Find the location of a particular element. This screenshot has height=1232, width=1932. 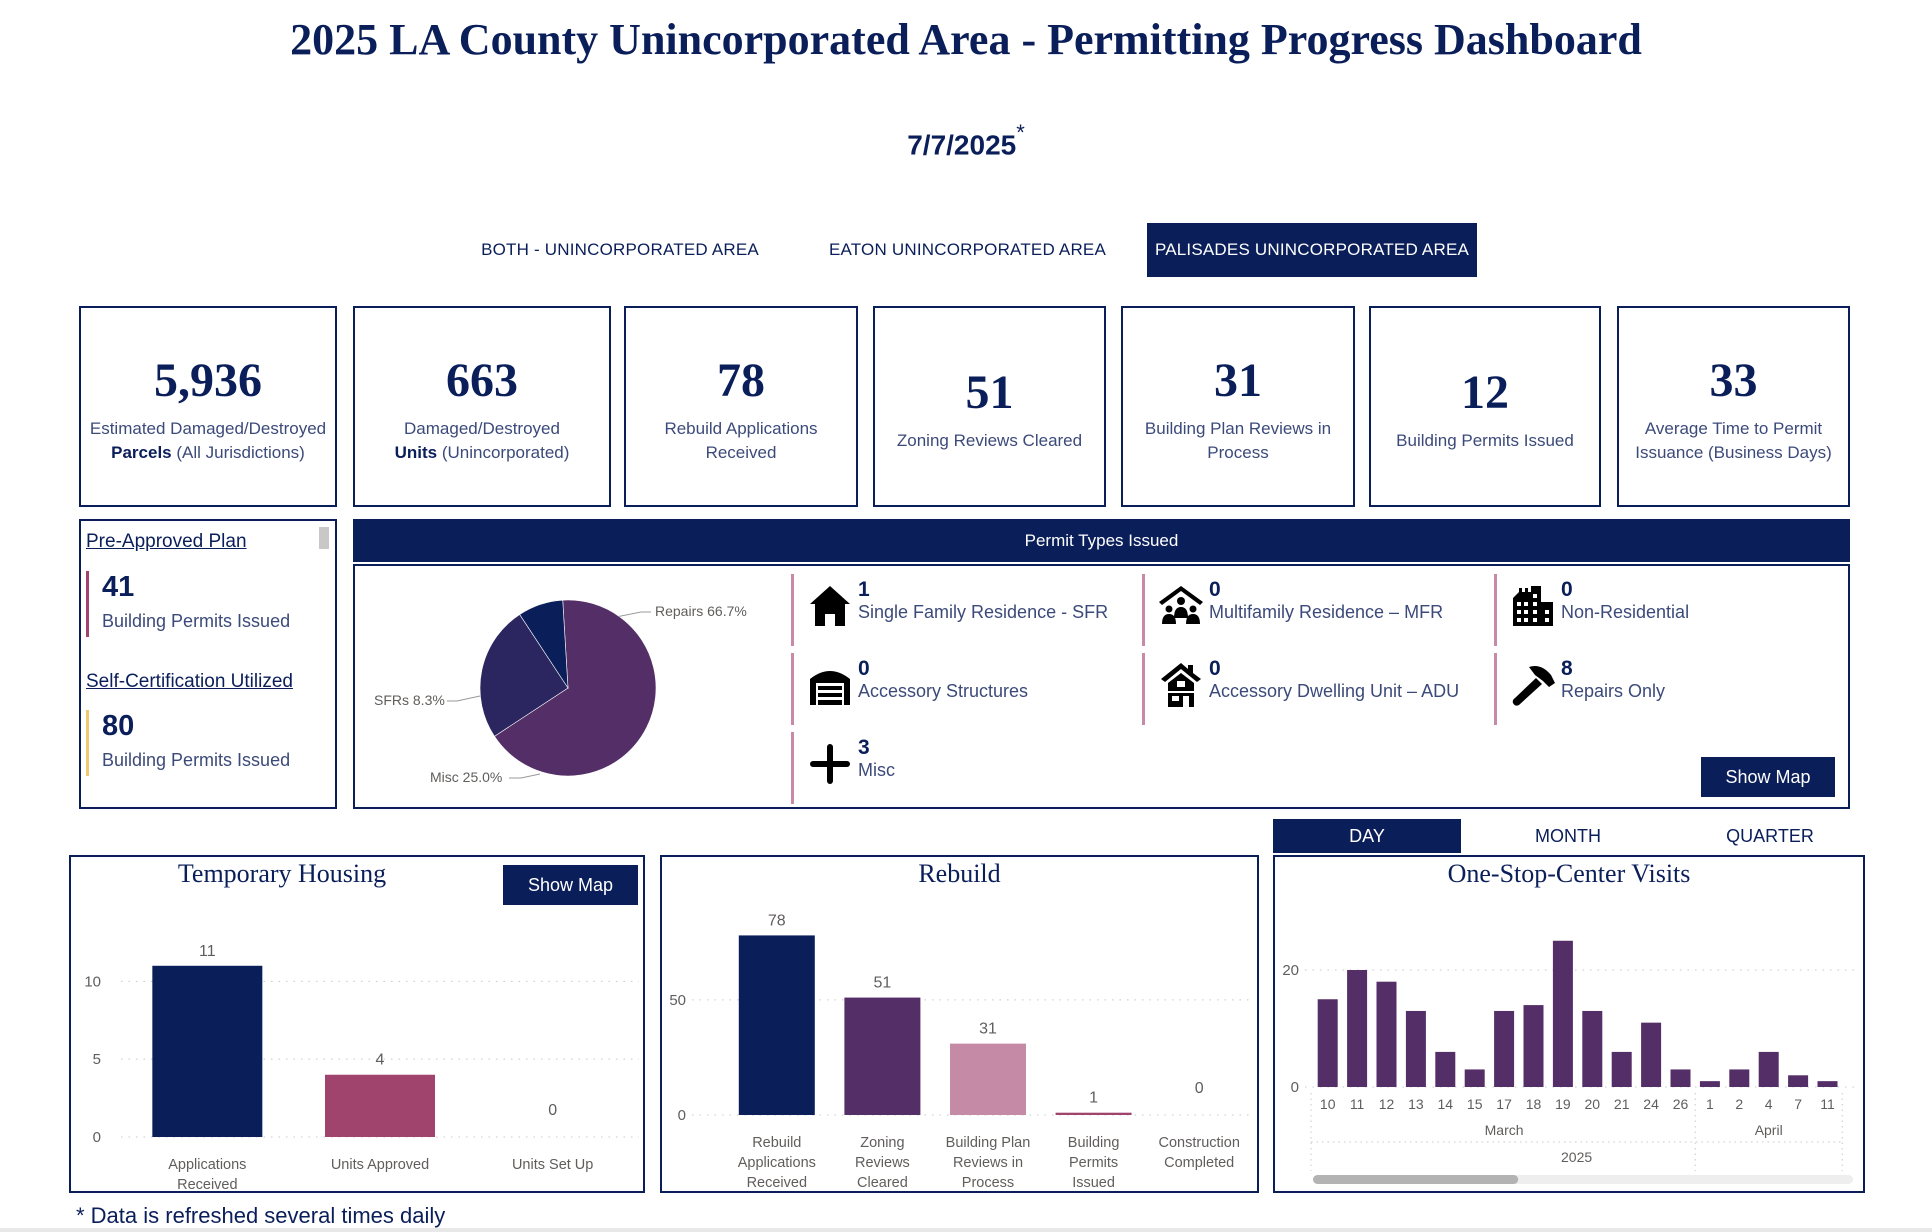

permit-type-accessory: 0 Accessory Structures is located at coordinates (909, 689).